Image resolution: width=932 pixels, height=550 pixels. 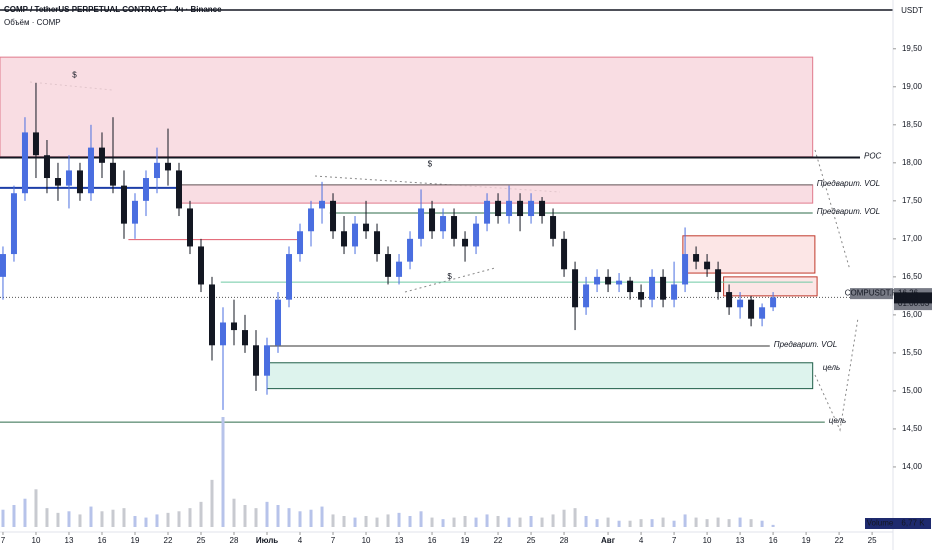 What do you see at coordinates (913, 523) in the screenshot?
I see `volume-value: 6,77 K` at bounding box center [913, 523].